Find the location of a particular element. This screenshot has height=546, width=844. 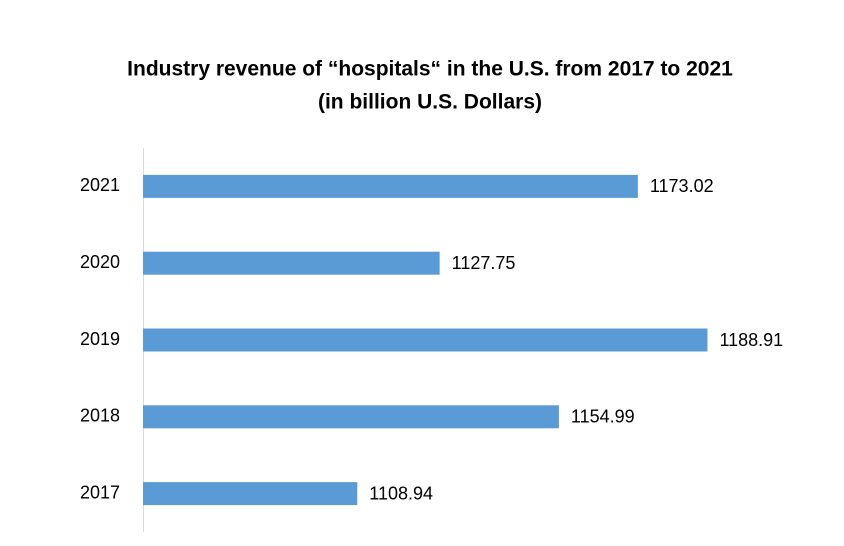

y-tick-label: 2017 is located at coordinates (100, 492).